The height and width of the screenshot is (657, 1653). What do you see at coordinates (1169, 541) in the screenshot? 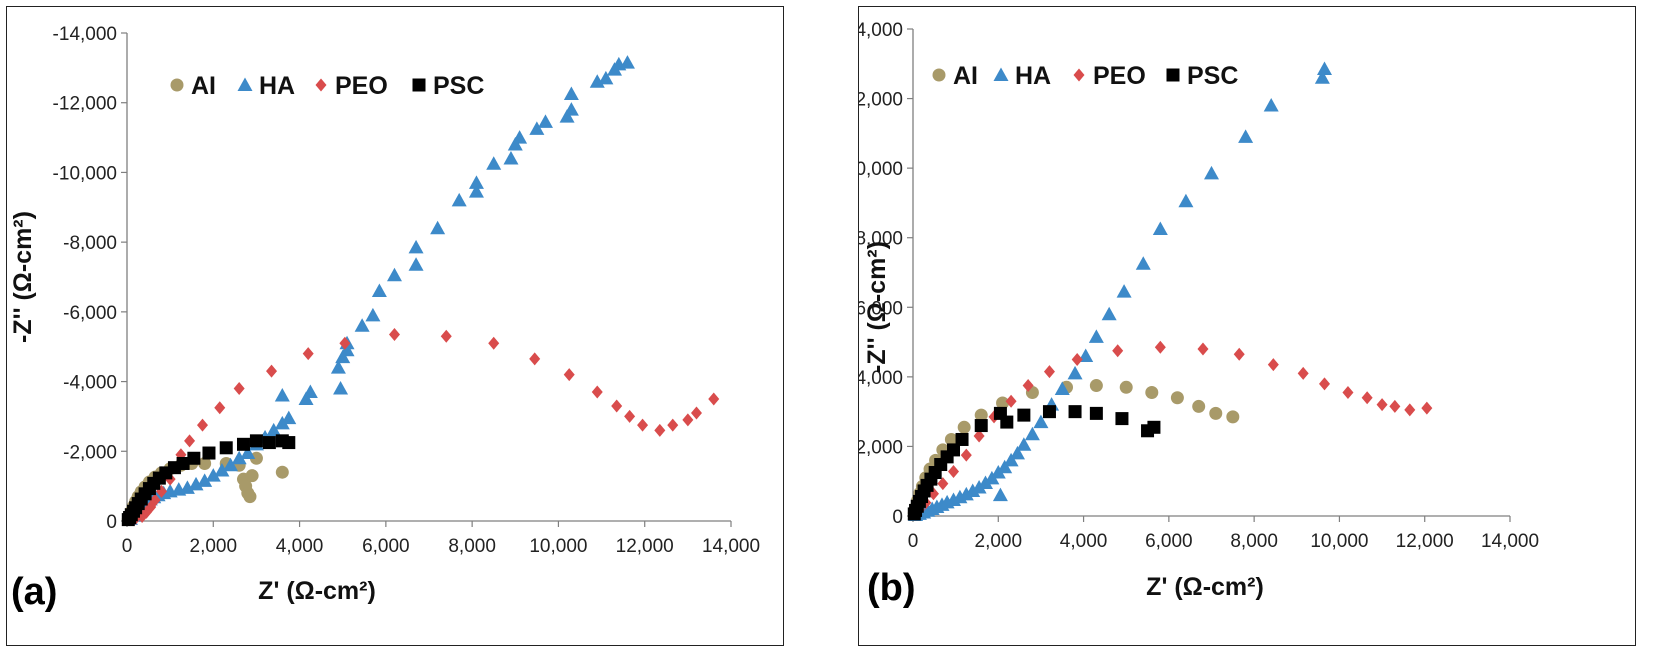
I see `x-tick-label-b: 6,000` at bounding box center [1169, 541].